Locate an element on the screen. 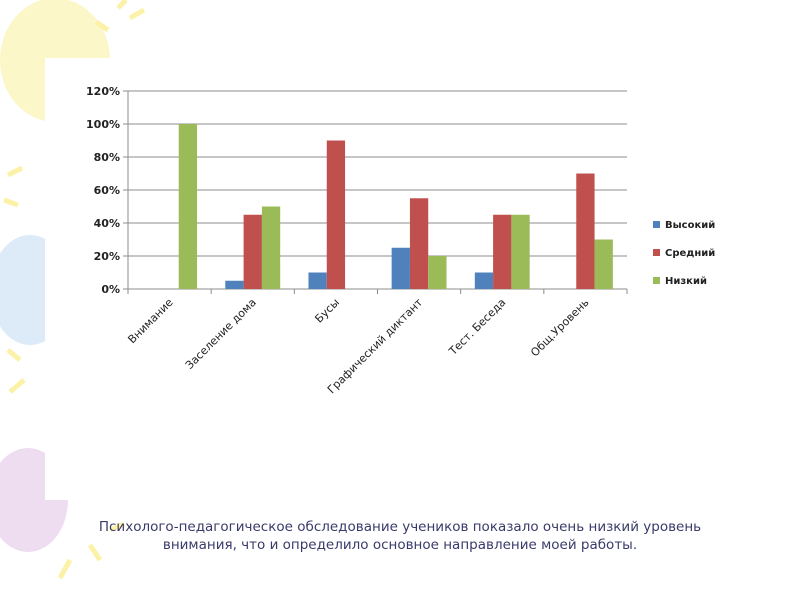 The image size is (800, 600). y-tick-labels: 0% 20% 40% 60% 80% 100% 120% is located at coordinates (103, 190).